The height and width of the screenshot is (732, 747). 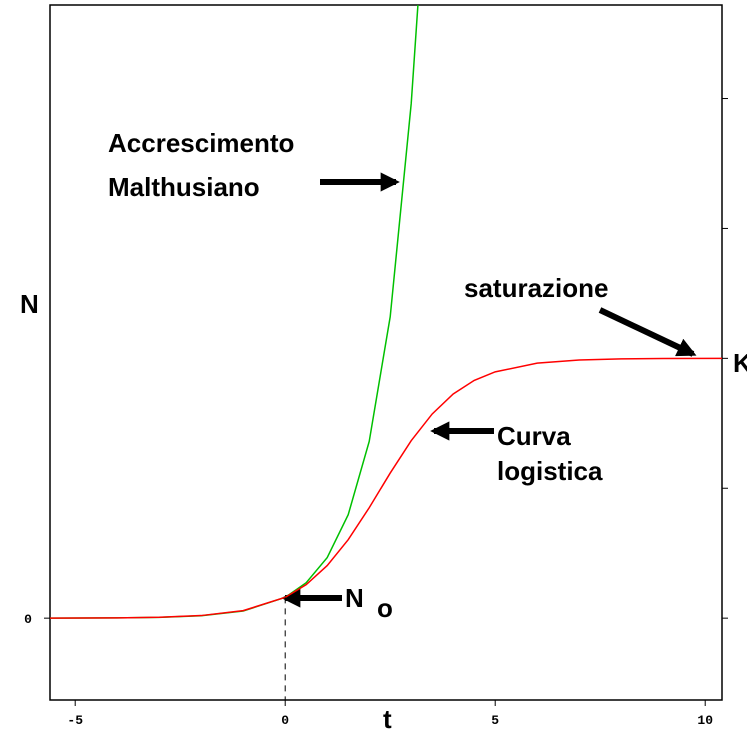 I want to click on annotation: o, so click(x=385, y=608).